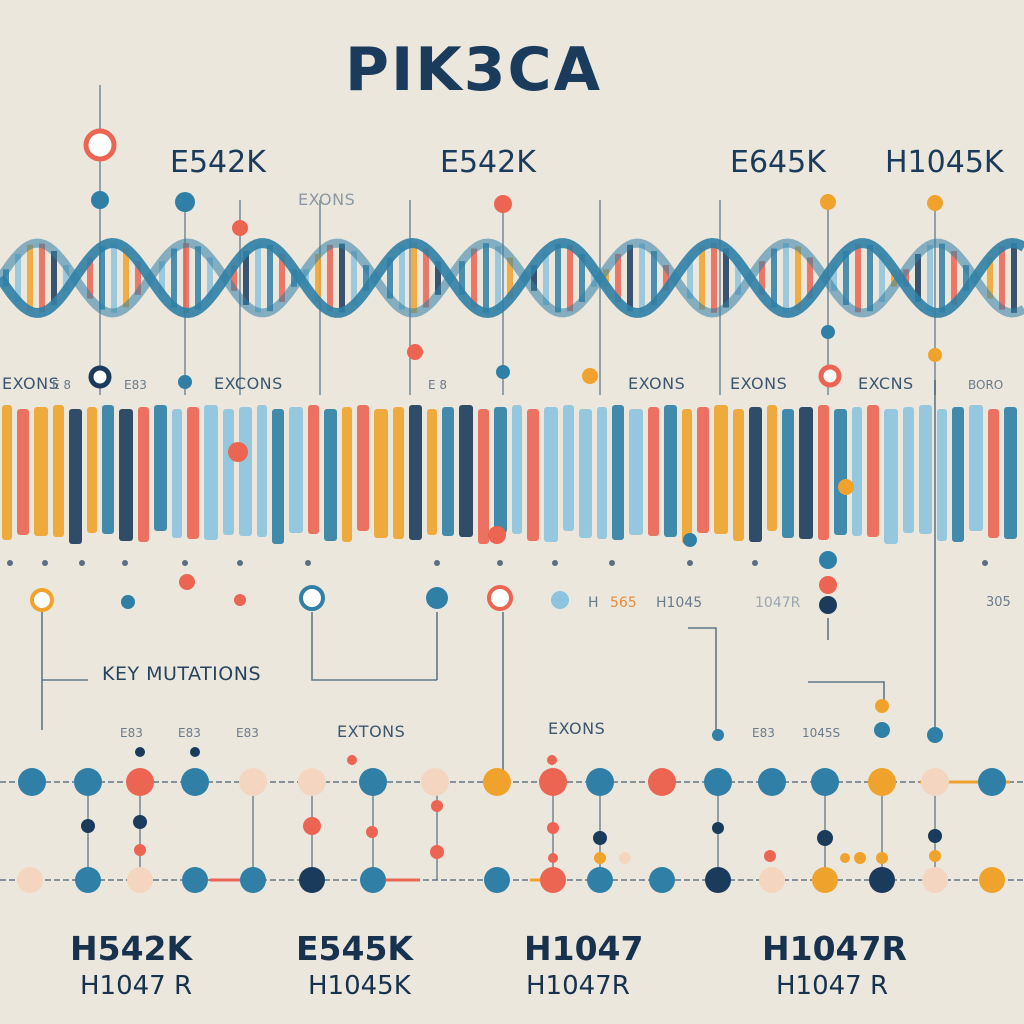 The height and width of the screenshot is (1024, 1024). I want to click on bottom-mutation-sub-4: H1047 R, so click(832, 986).